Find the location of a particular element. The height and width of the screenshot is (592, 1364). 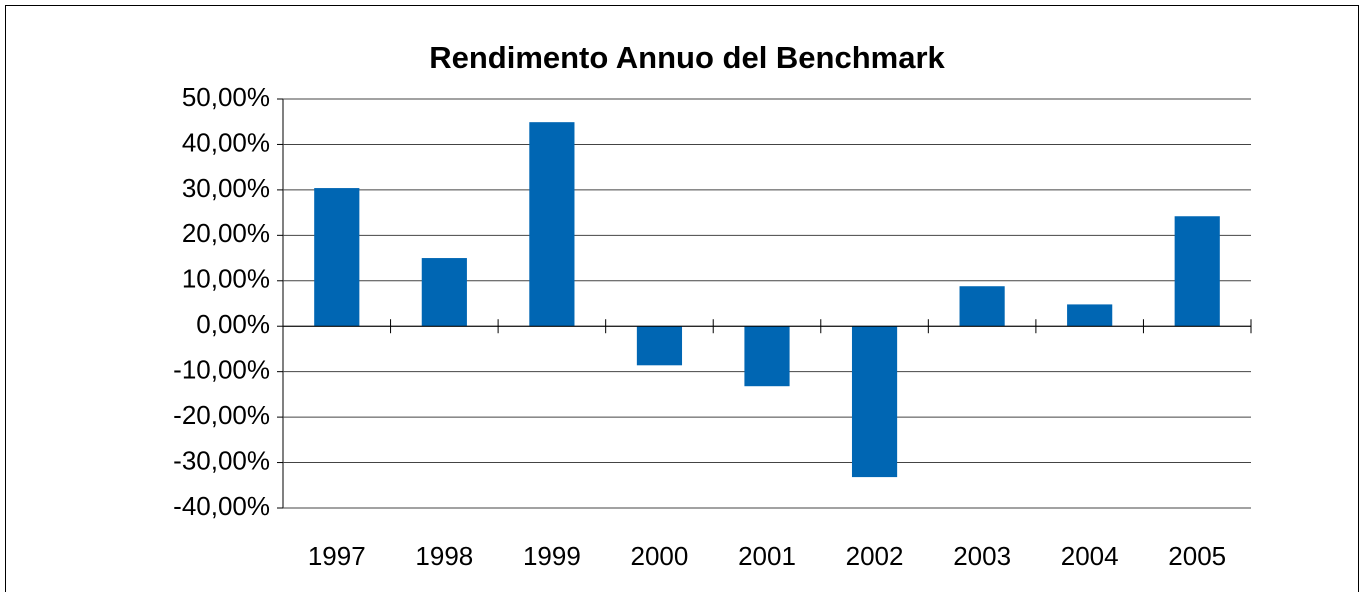

chart-title: Rendimento Annuo del Benchmark is located at coordinates (687, 57).